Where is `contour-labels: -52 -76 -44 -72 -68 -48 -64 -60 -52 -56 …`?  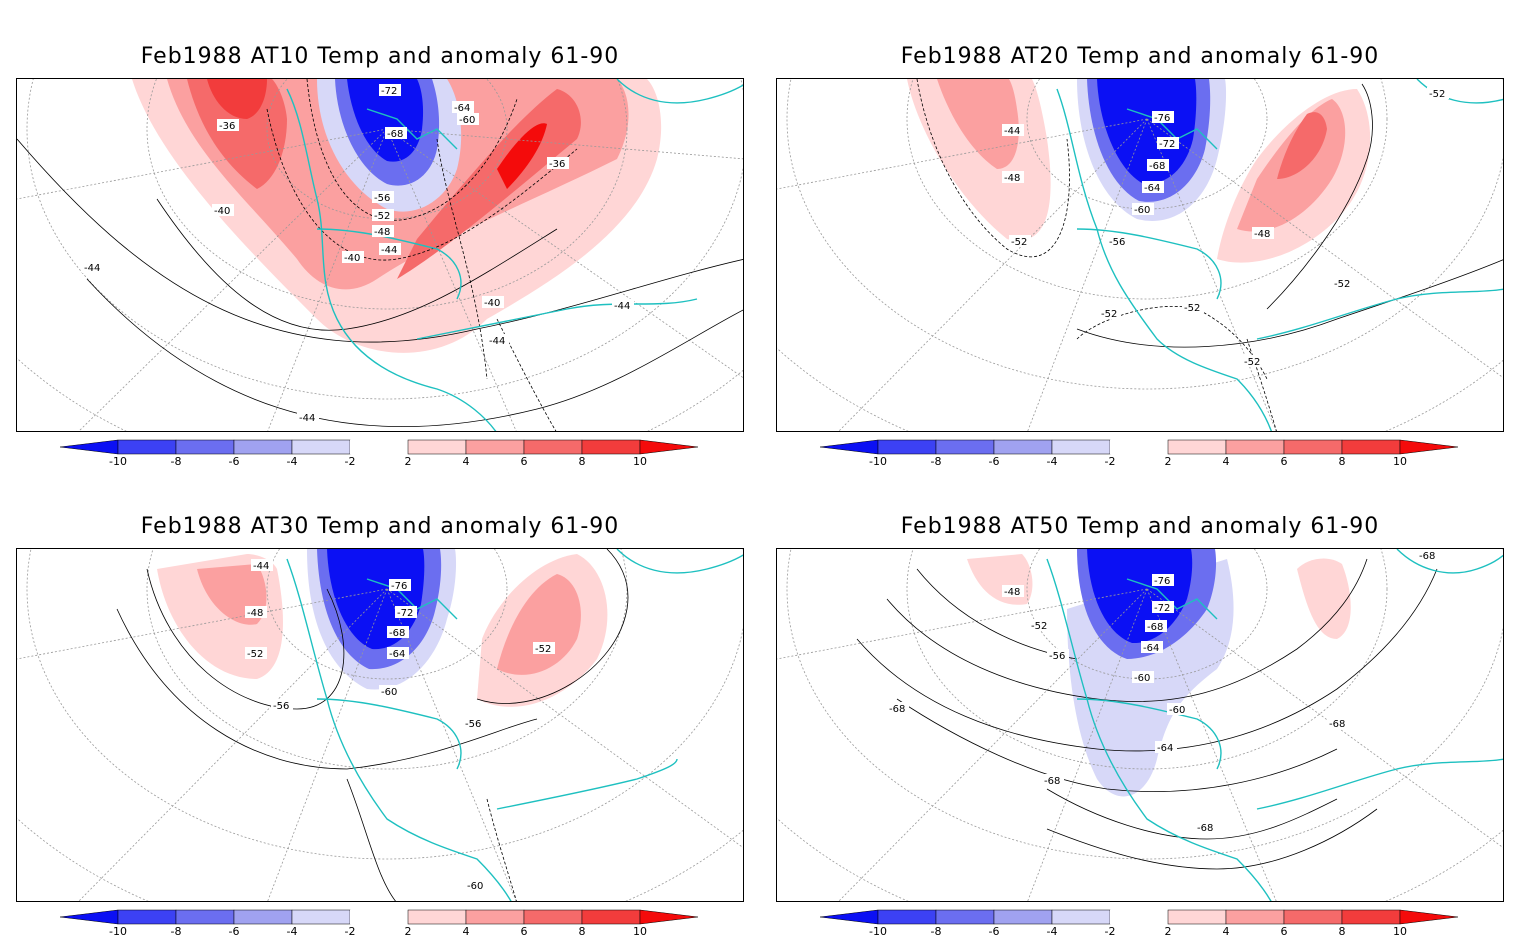 contour-labels: -52 -76 -44 -72 -68 -48 -64 -60 -52 -56 … is located at coordinates (1225, 227).